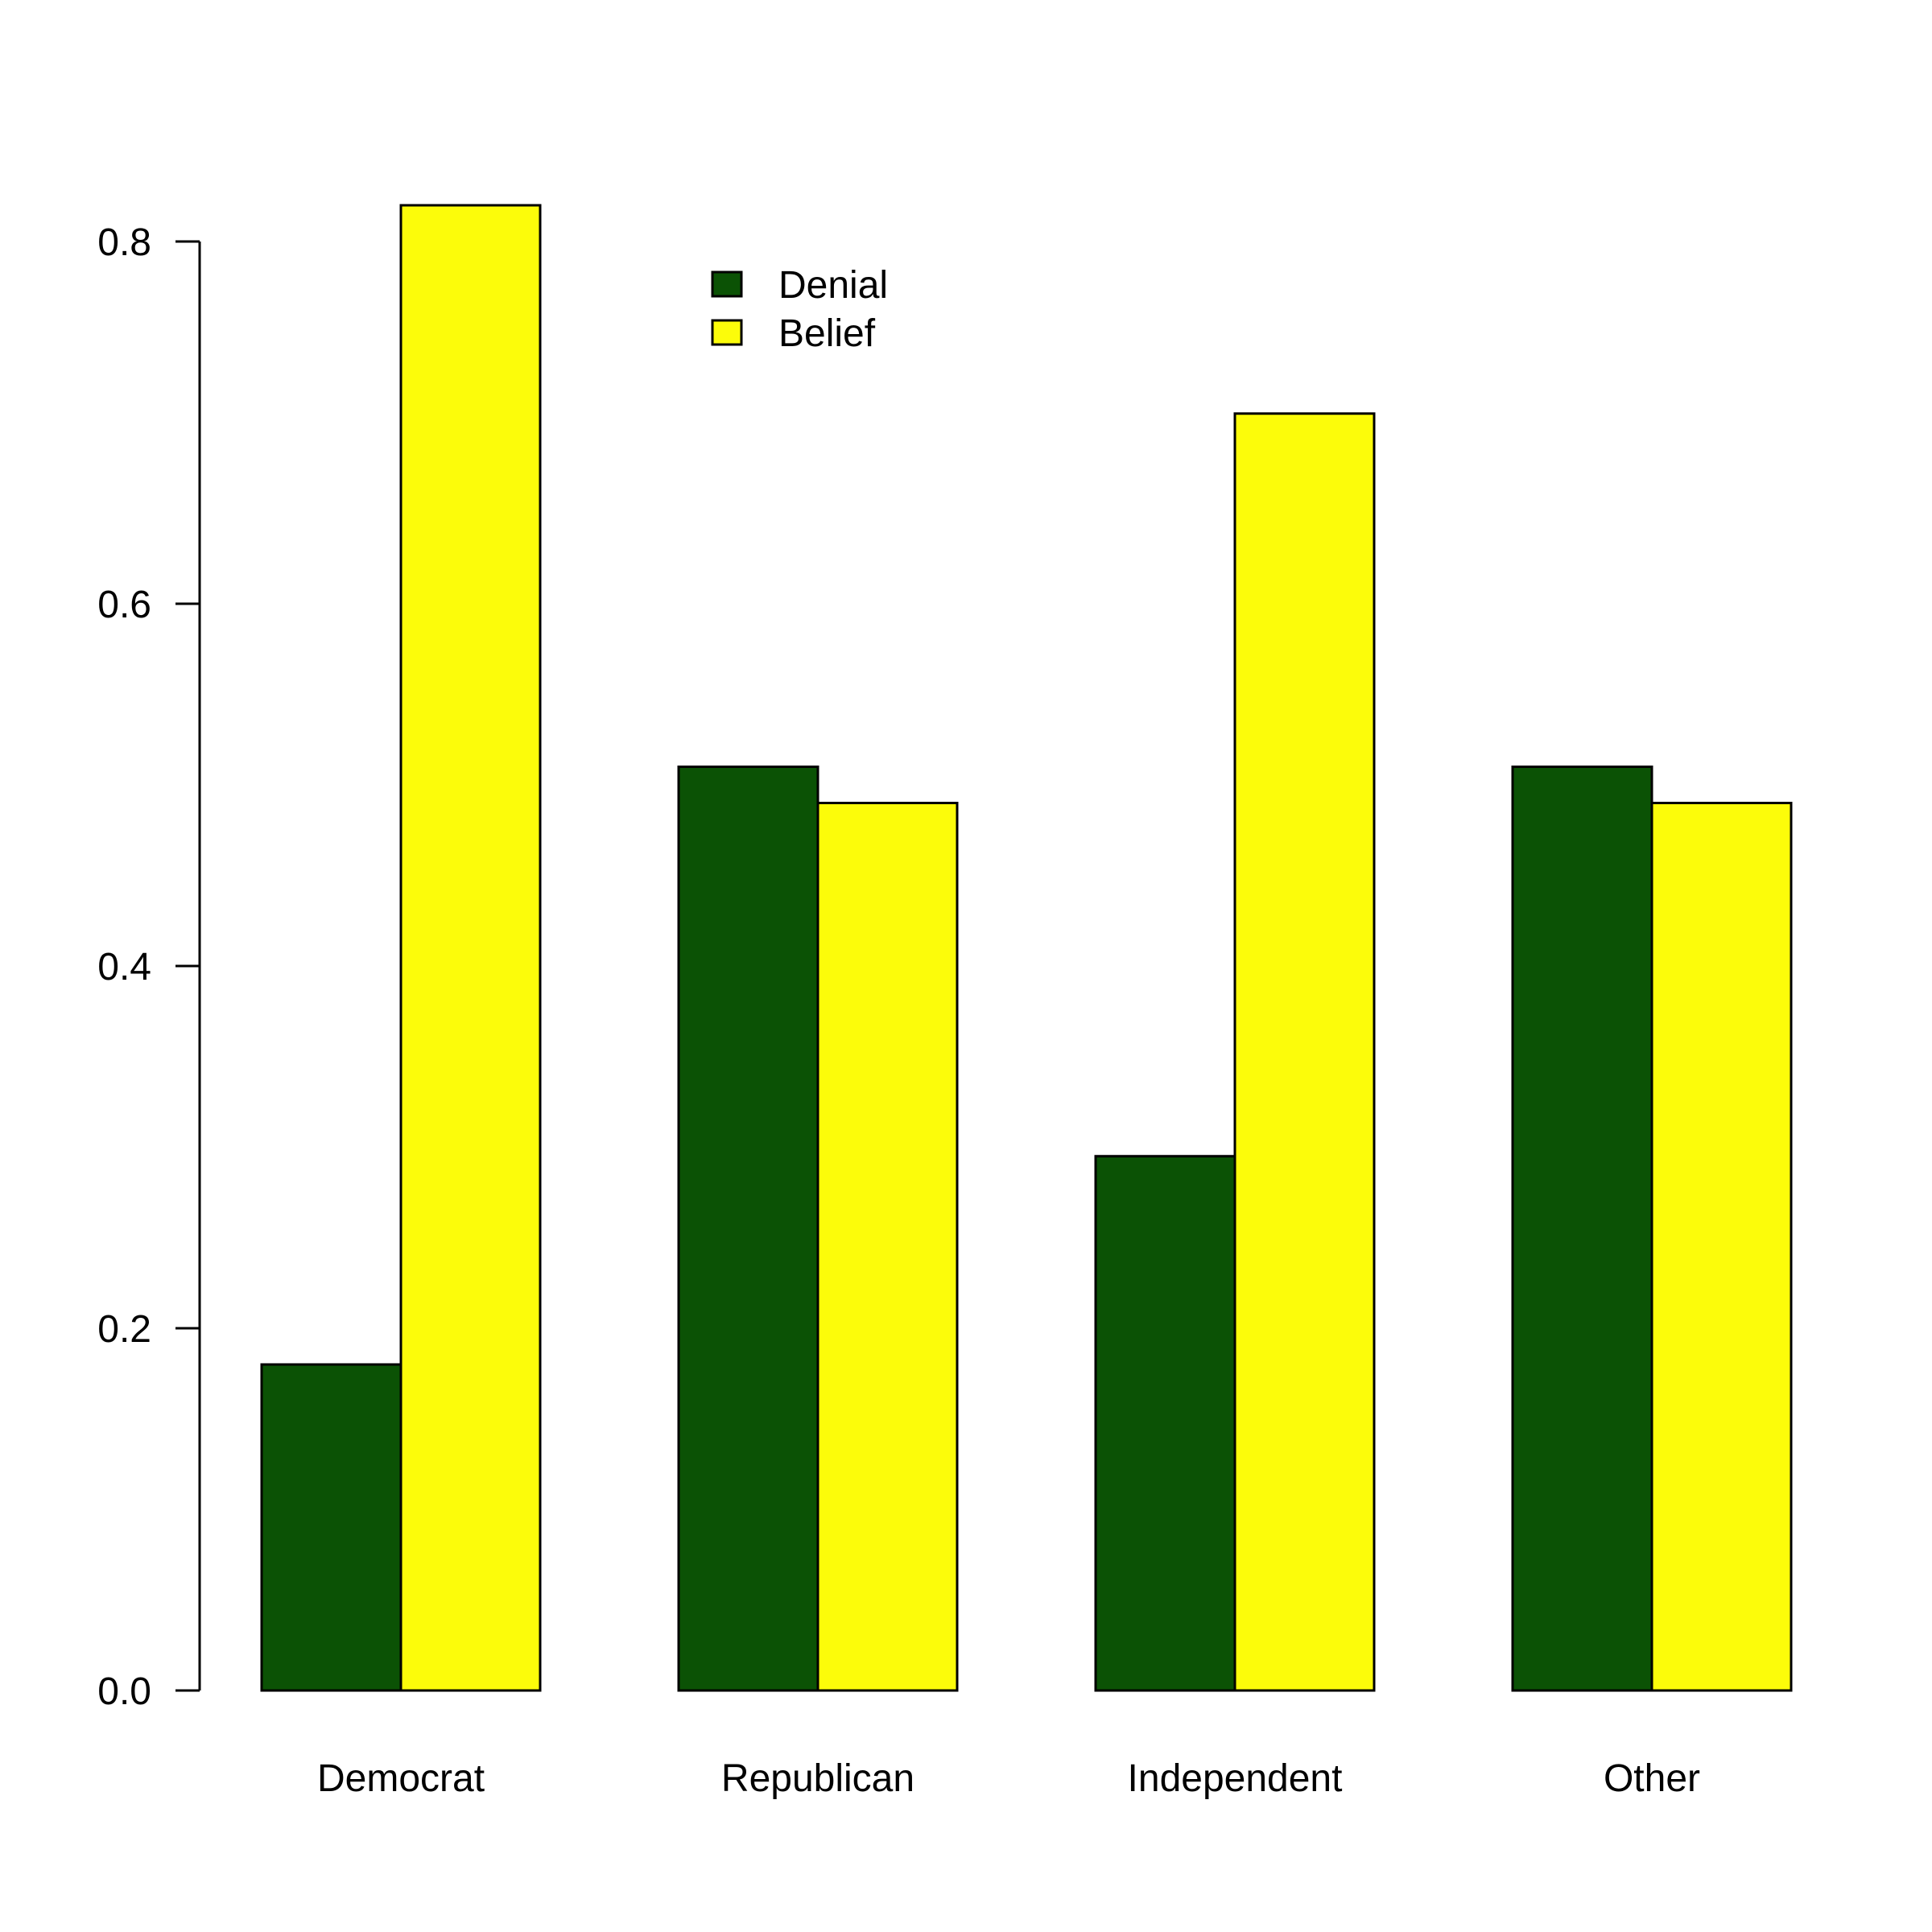 This screenshot has width=1932, height=1932. What do you see at coordinates (1008, 1778) in the screenshot?
I see `category-labels: Democrat Republican Independent Other` at bounding box center [1008, 1778].